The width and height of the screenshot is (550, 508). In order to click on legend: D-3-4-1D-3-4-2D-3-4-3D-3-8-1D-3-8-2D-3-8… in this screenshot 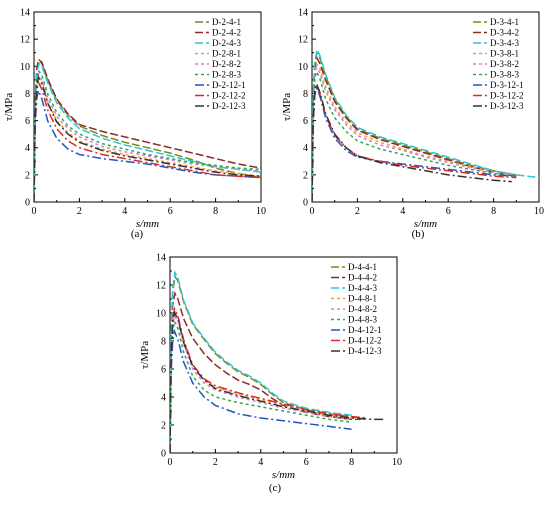, I will do `click(498, 64)`.